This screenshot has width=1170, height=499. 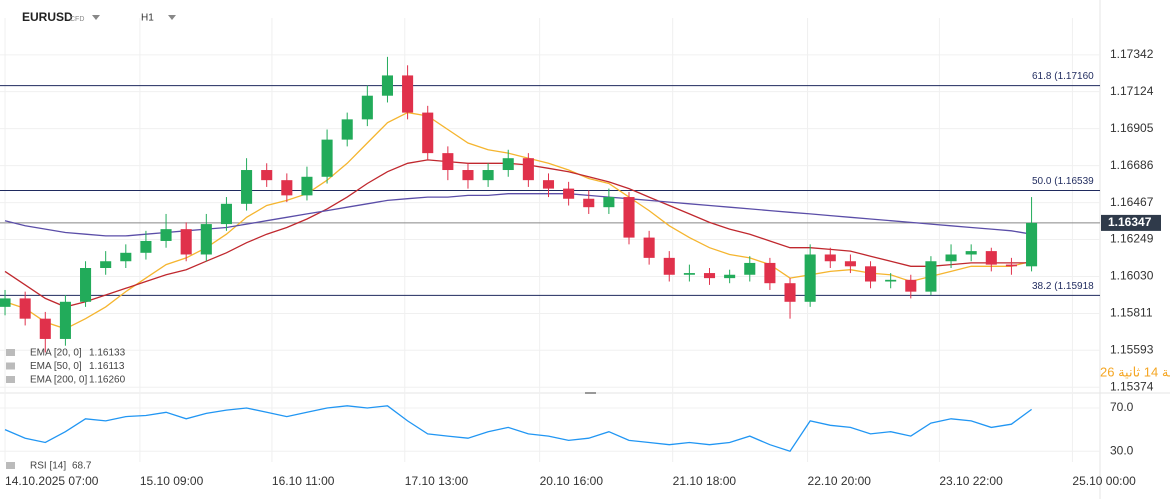 What do you see at coordinates (1063, 181) in the screenshot?
I see `fib-label: 50.0 (1.16539` at bounding box center [1063, 181].